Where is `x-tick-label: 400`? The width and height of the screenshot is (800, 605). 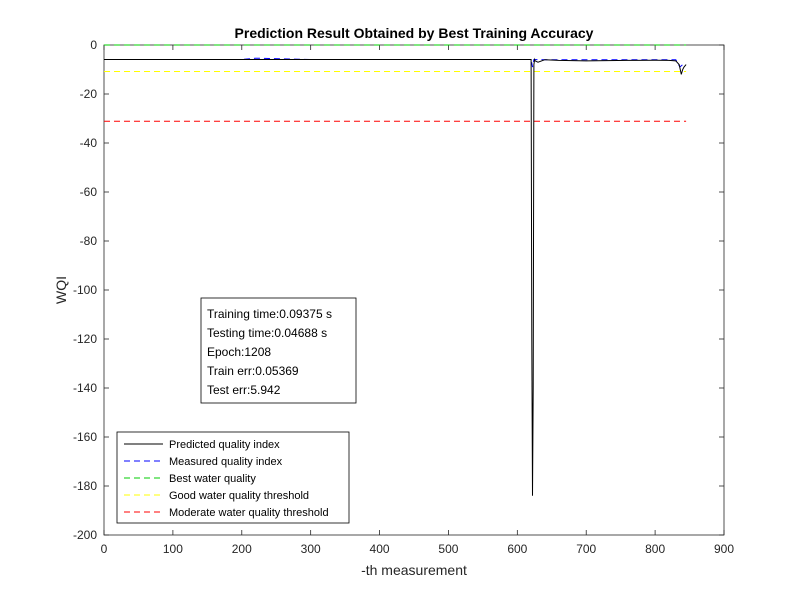 x-tick-label: 400 is located at coordinates (380, 549).